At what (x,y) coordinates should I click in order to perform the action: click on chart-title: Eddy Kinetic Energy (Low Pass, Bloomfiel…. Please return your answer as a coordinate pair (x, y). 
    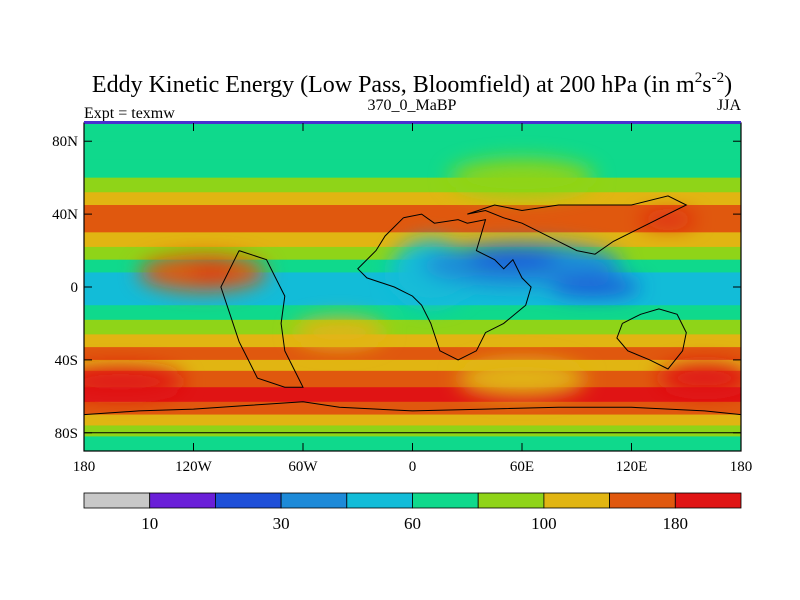
    Looking at the image, I should click on (412, 84).